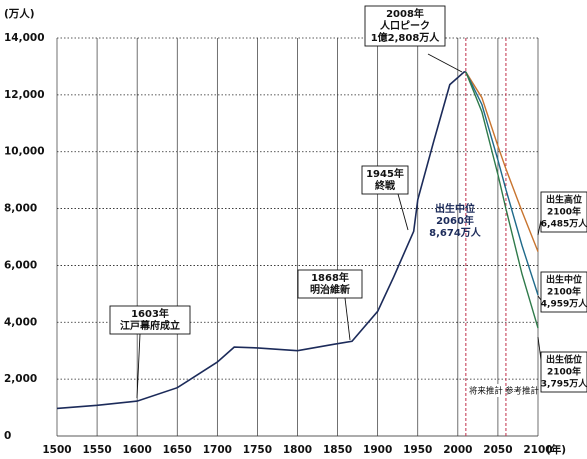  I want to click on period-label: 将来推計, so click(486, 391).